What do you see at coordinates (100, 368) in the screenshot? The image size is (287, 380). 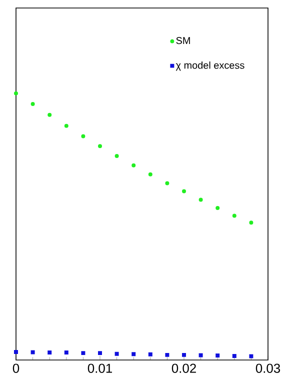 I see `x-tick-label: 0.01` at bounding box center [100, 368].